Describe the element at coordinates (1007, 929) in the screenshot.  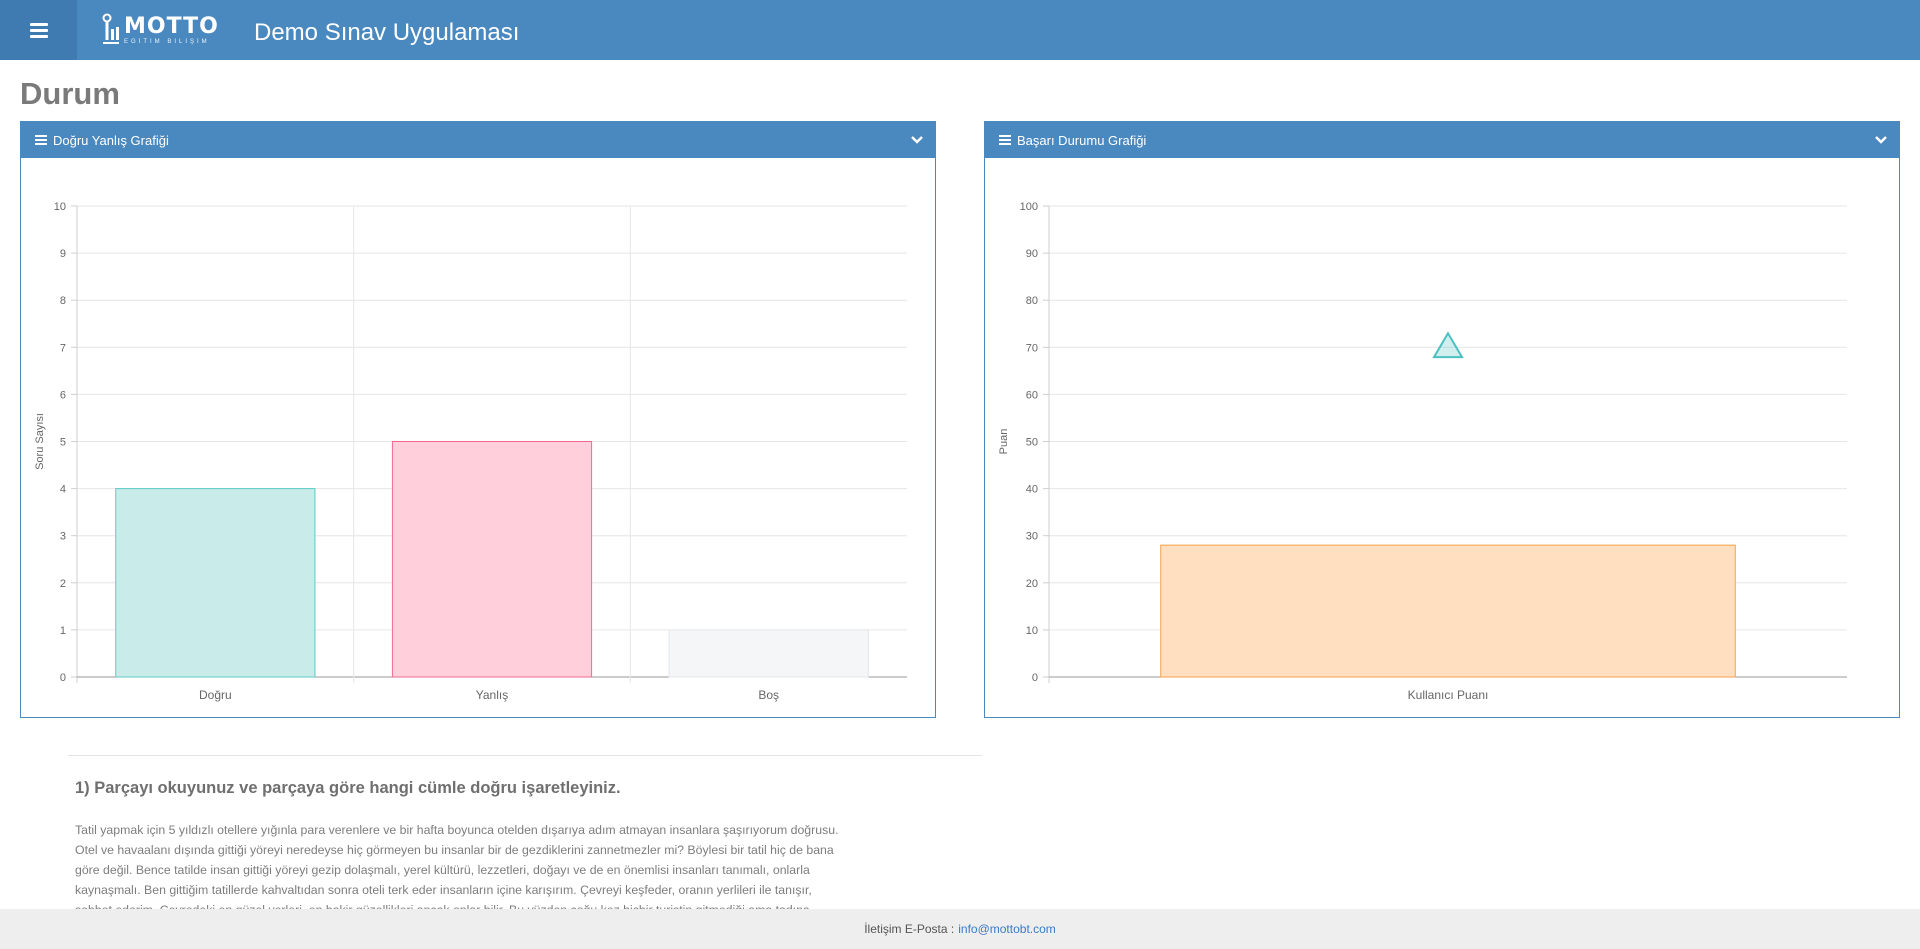
I see `footer-email-link: info@mottobt.com` at that location.